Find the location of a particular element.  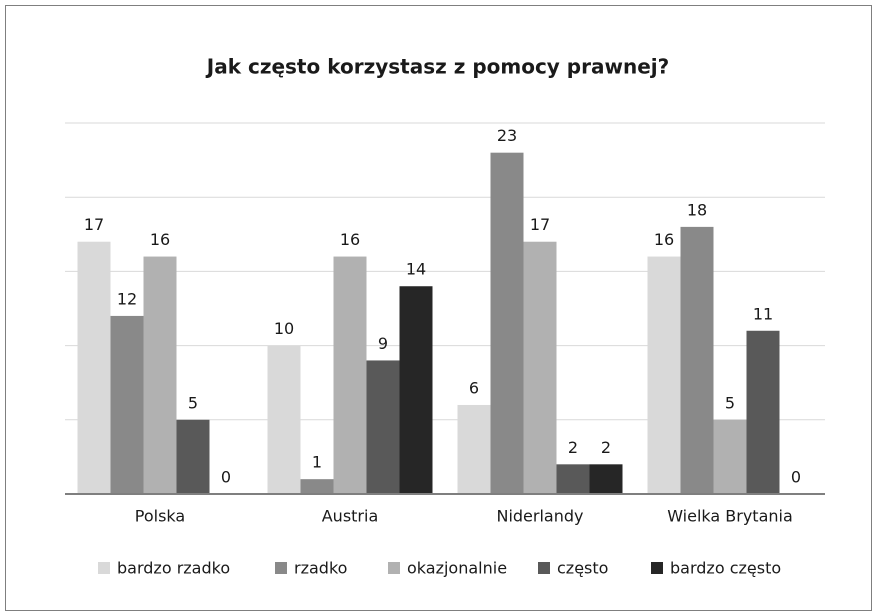

chart-title: Jak często korzystasz z pomocy prawnej? is located at coordinates (437, 67).